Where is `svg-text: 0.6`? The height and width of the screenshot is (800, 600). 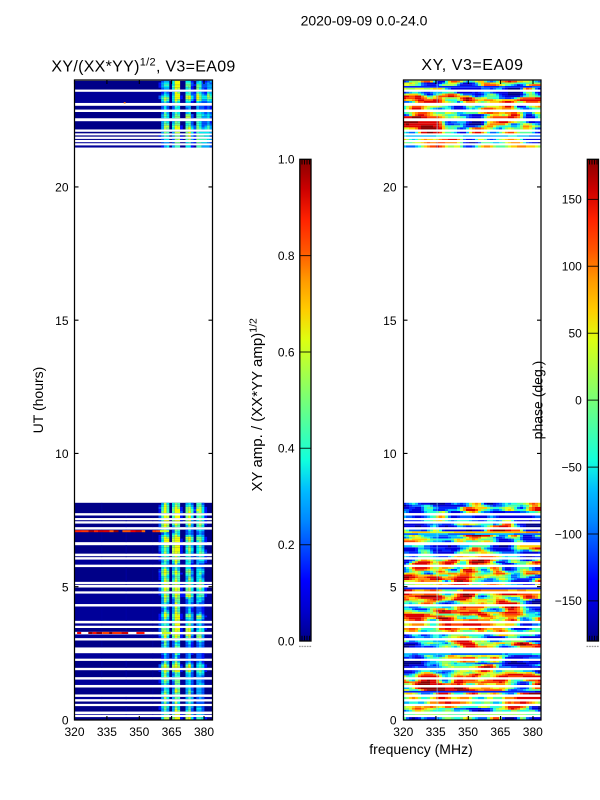 svg-text: 0.6 is located at coordinates (286, 352).